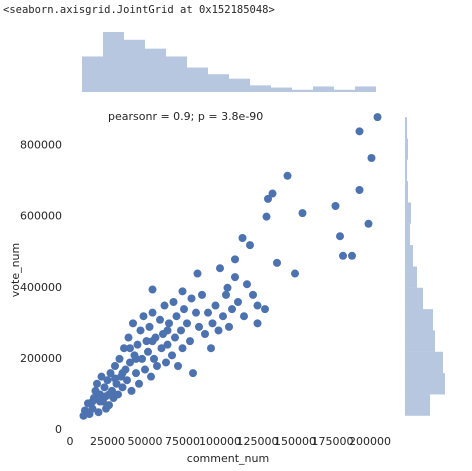 This screenshot has width=472, height=471. Describe the element at coordinates (58, 429) in the screenshot. I see `y-tick-label: 0` at that location.